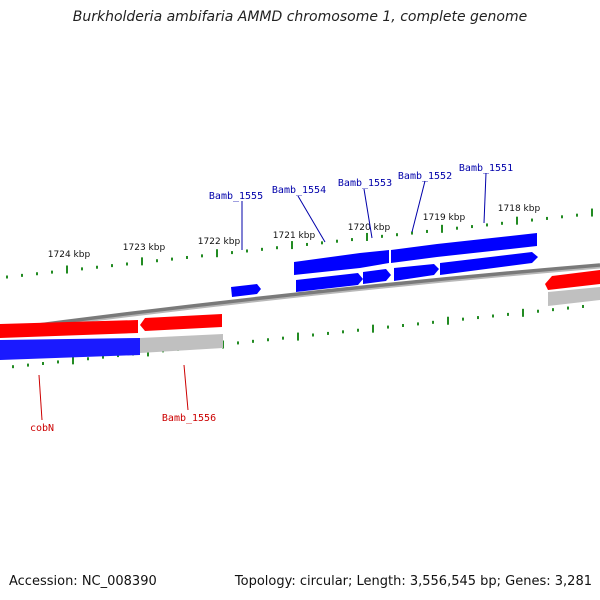 Image resolution: width=600 pixels, height=600 pixels. I want to click on accession-label: Accession: NC_008390, so click(83, 581).